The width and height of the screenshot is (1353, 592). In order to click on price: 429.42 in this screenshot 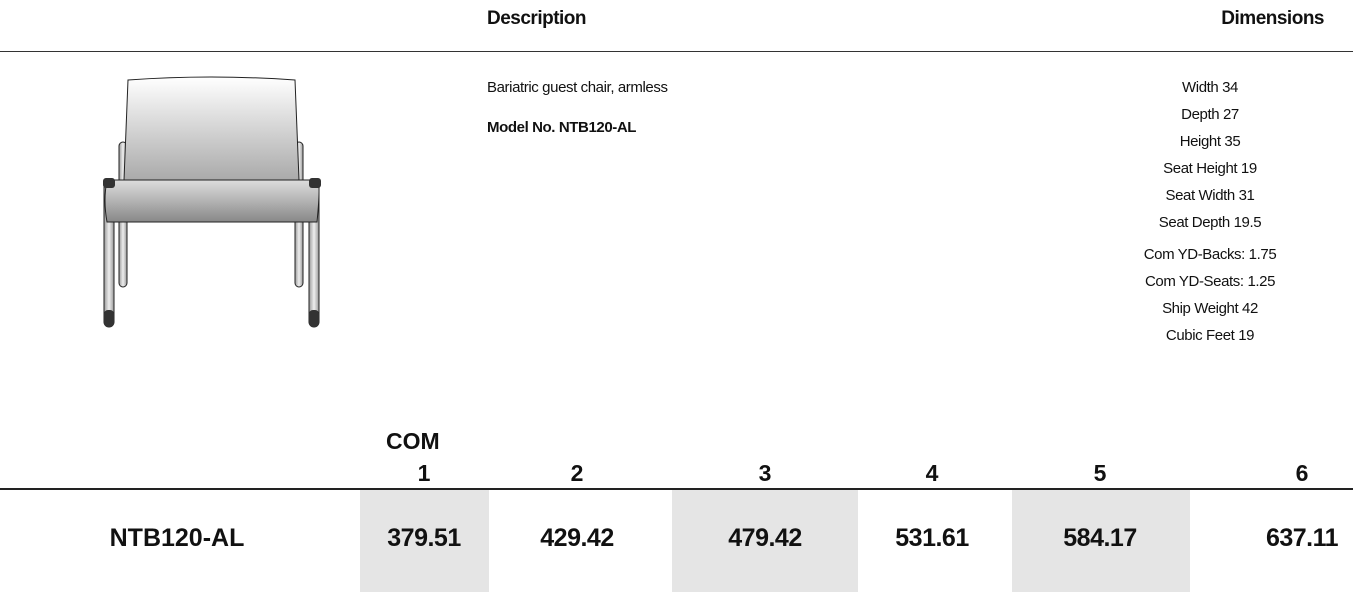, I will do `click(577, 538)`.